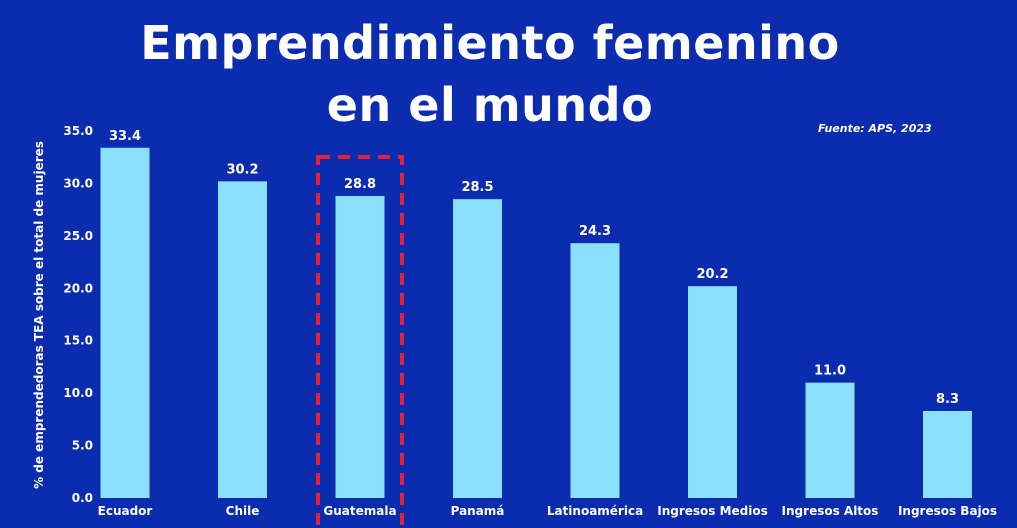  Describe the element at coordinates (78, 341) in the screenshot. I see `y-tick-label: 15.0` at that location.